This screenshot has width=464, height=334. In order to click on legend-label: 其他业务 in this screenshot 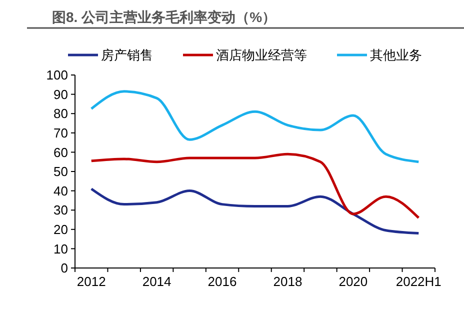, I will do `click(396, 55)`.